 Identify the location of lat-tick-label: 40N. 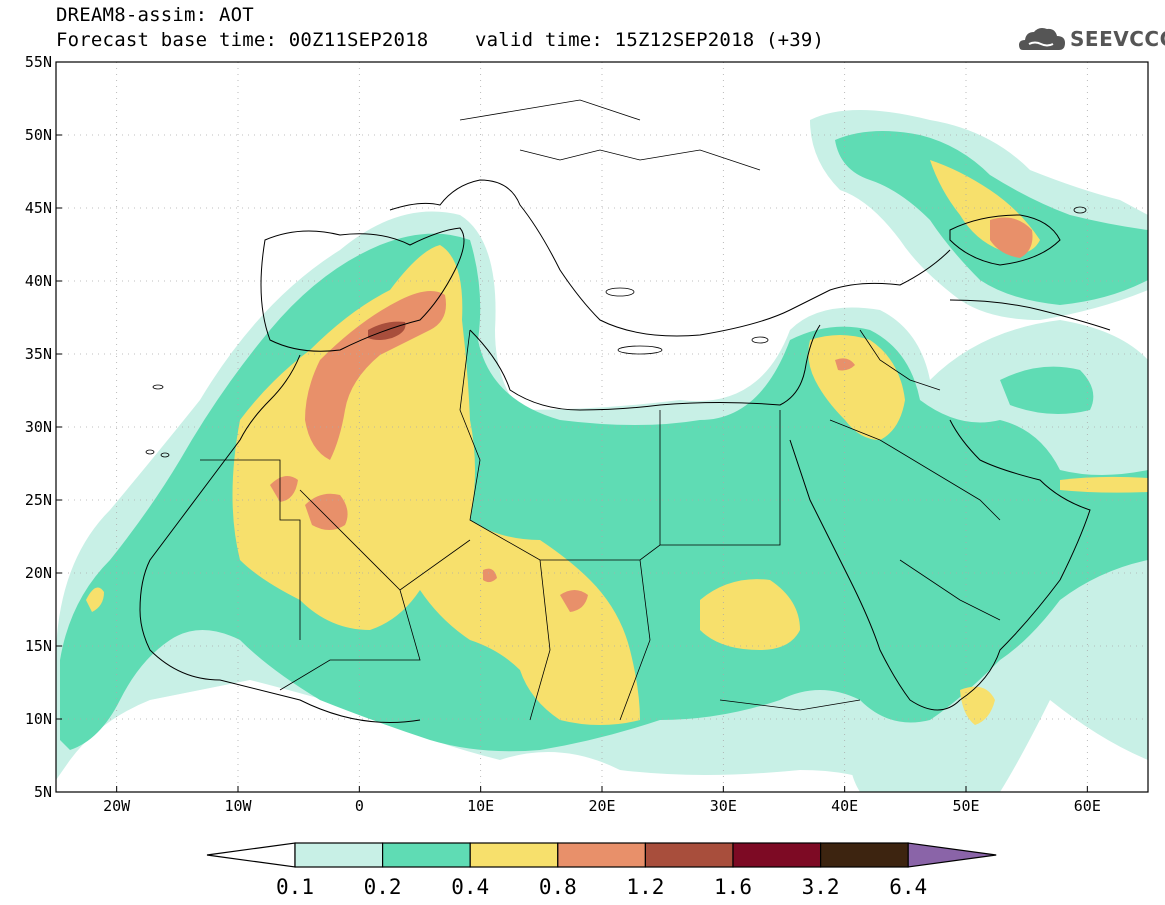
(38, 281).